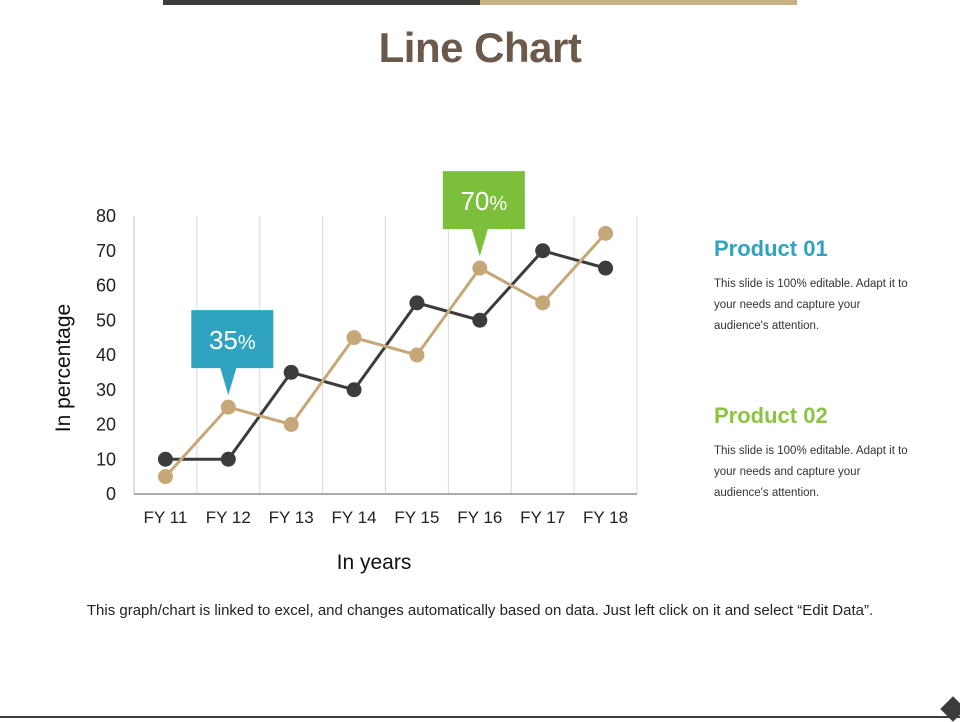 The width and height of the screenshot is (960, 722). What do you see at coordinates (106, 425) in the screenshot?
I see `y-tick-label: 20` at bounding box center [106, 425].